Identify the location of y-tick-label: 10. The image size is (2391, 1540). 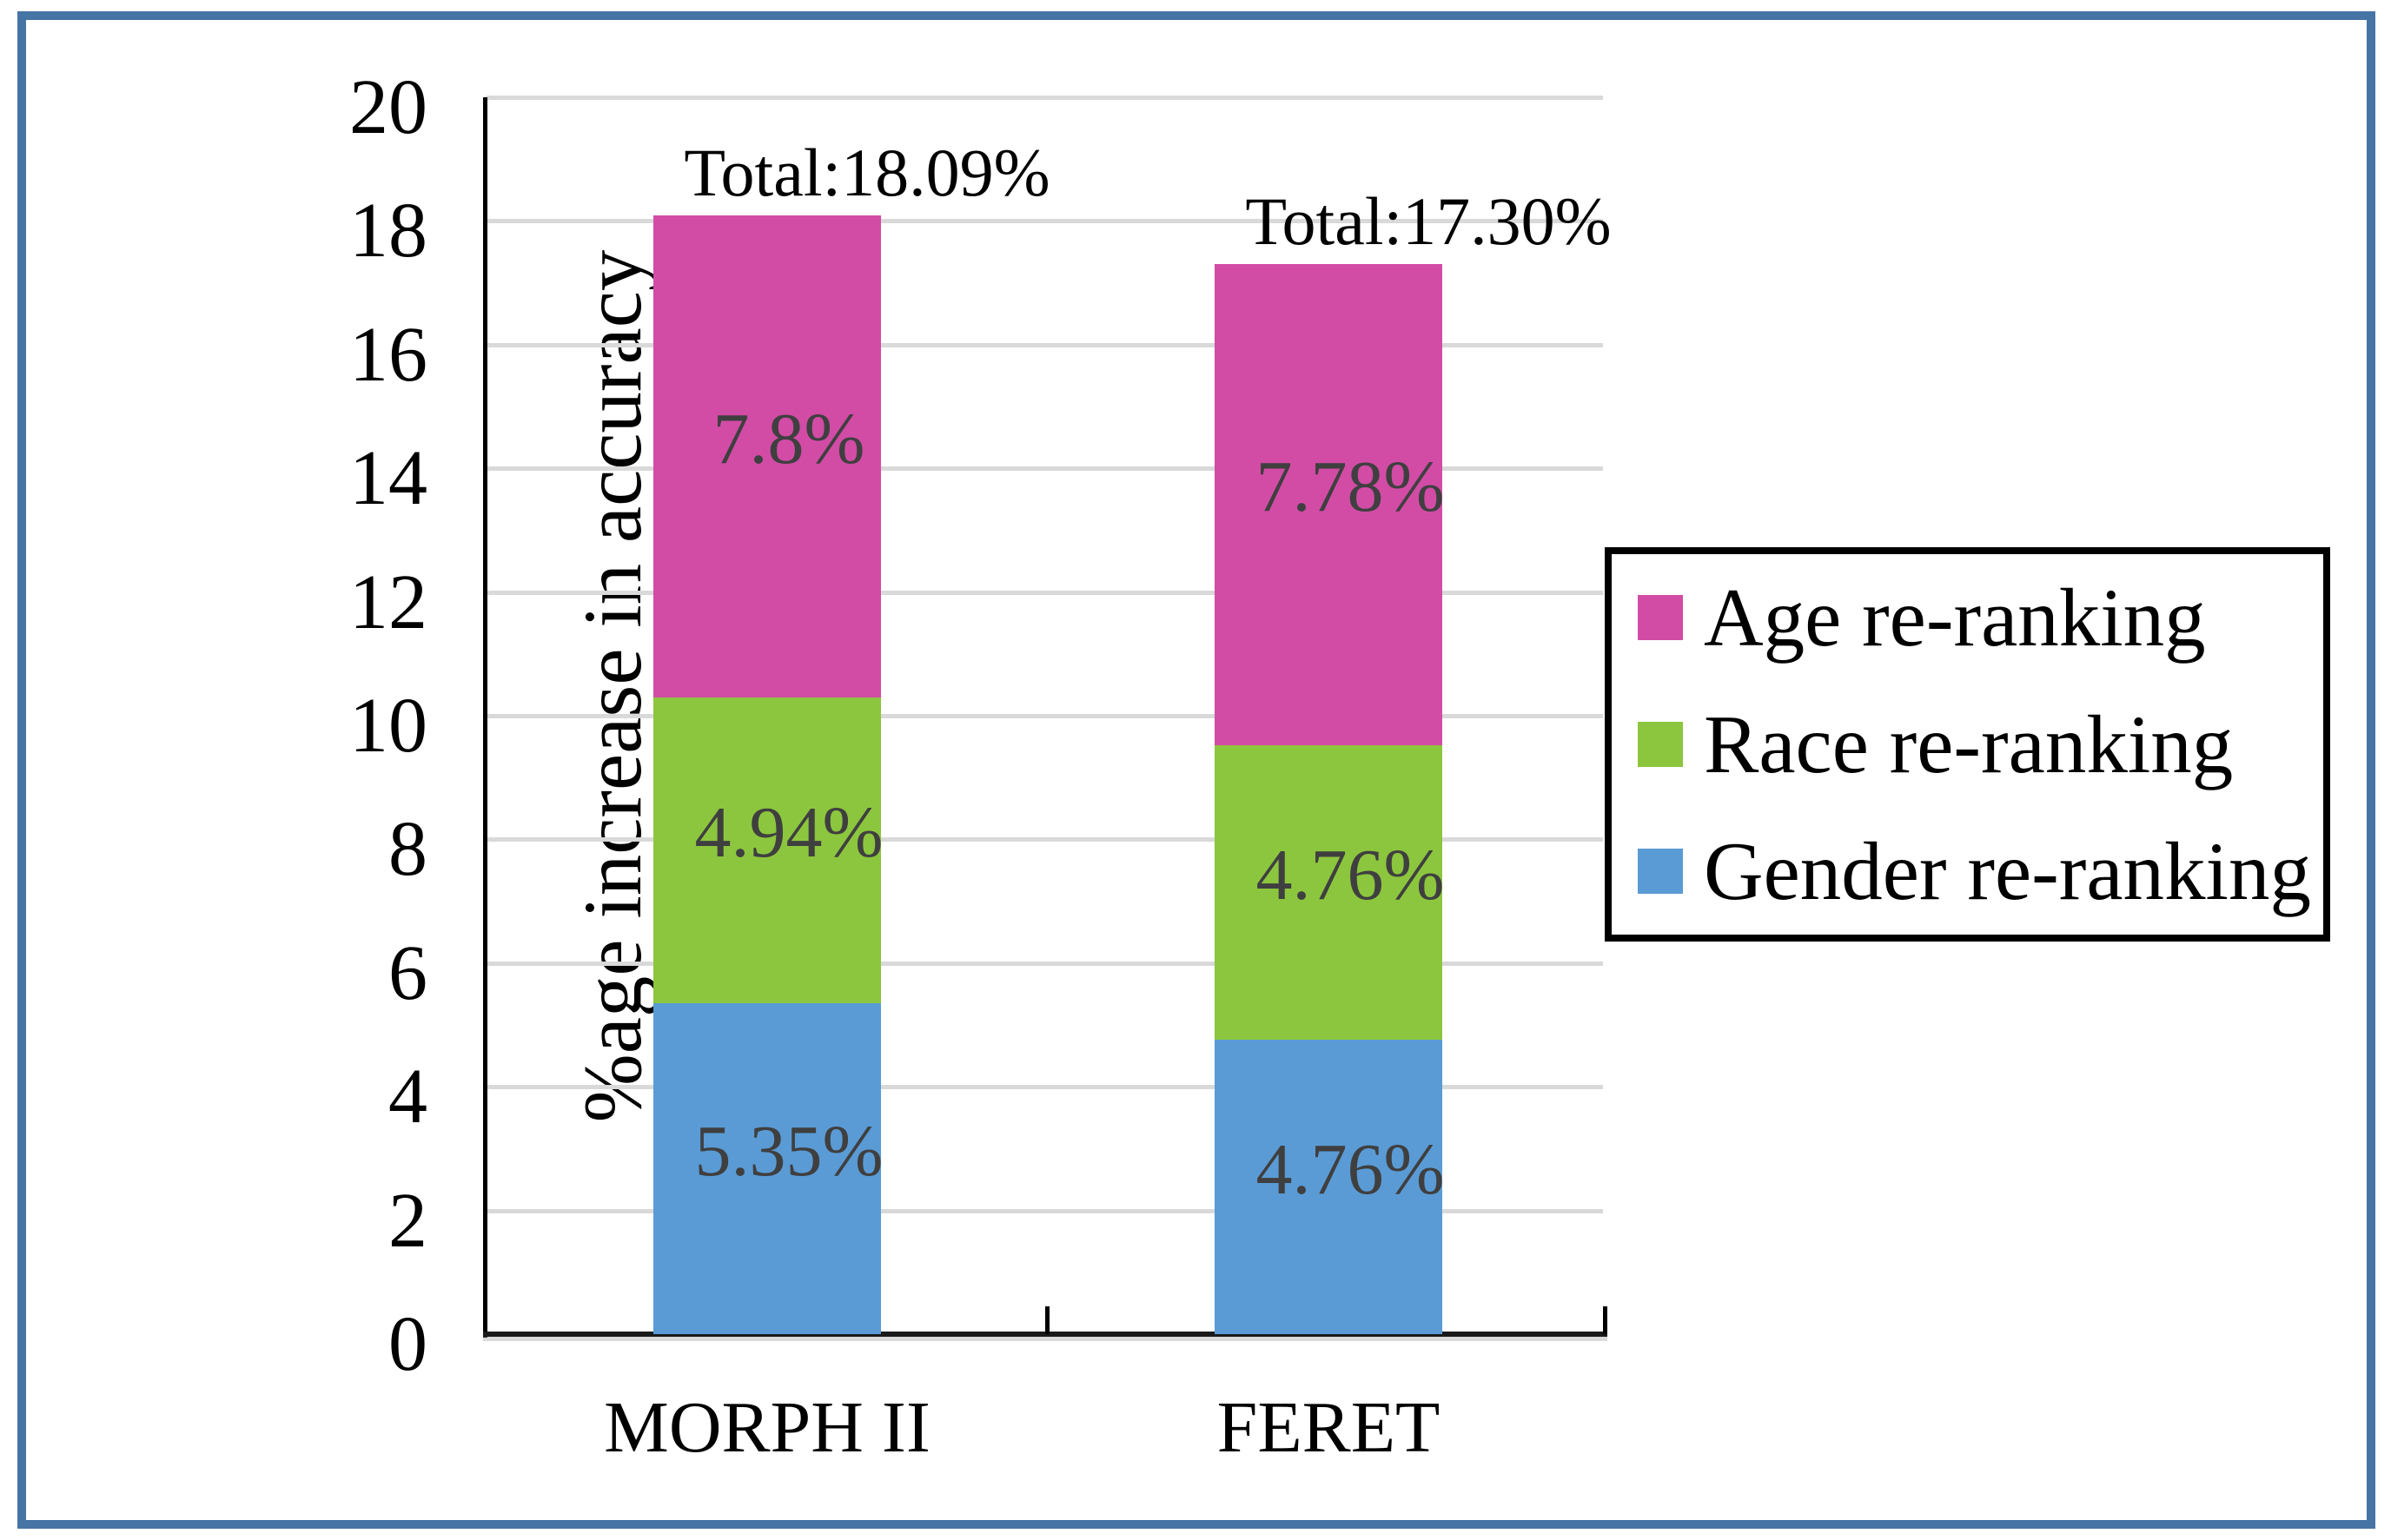
(388, 726).